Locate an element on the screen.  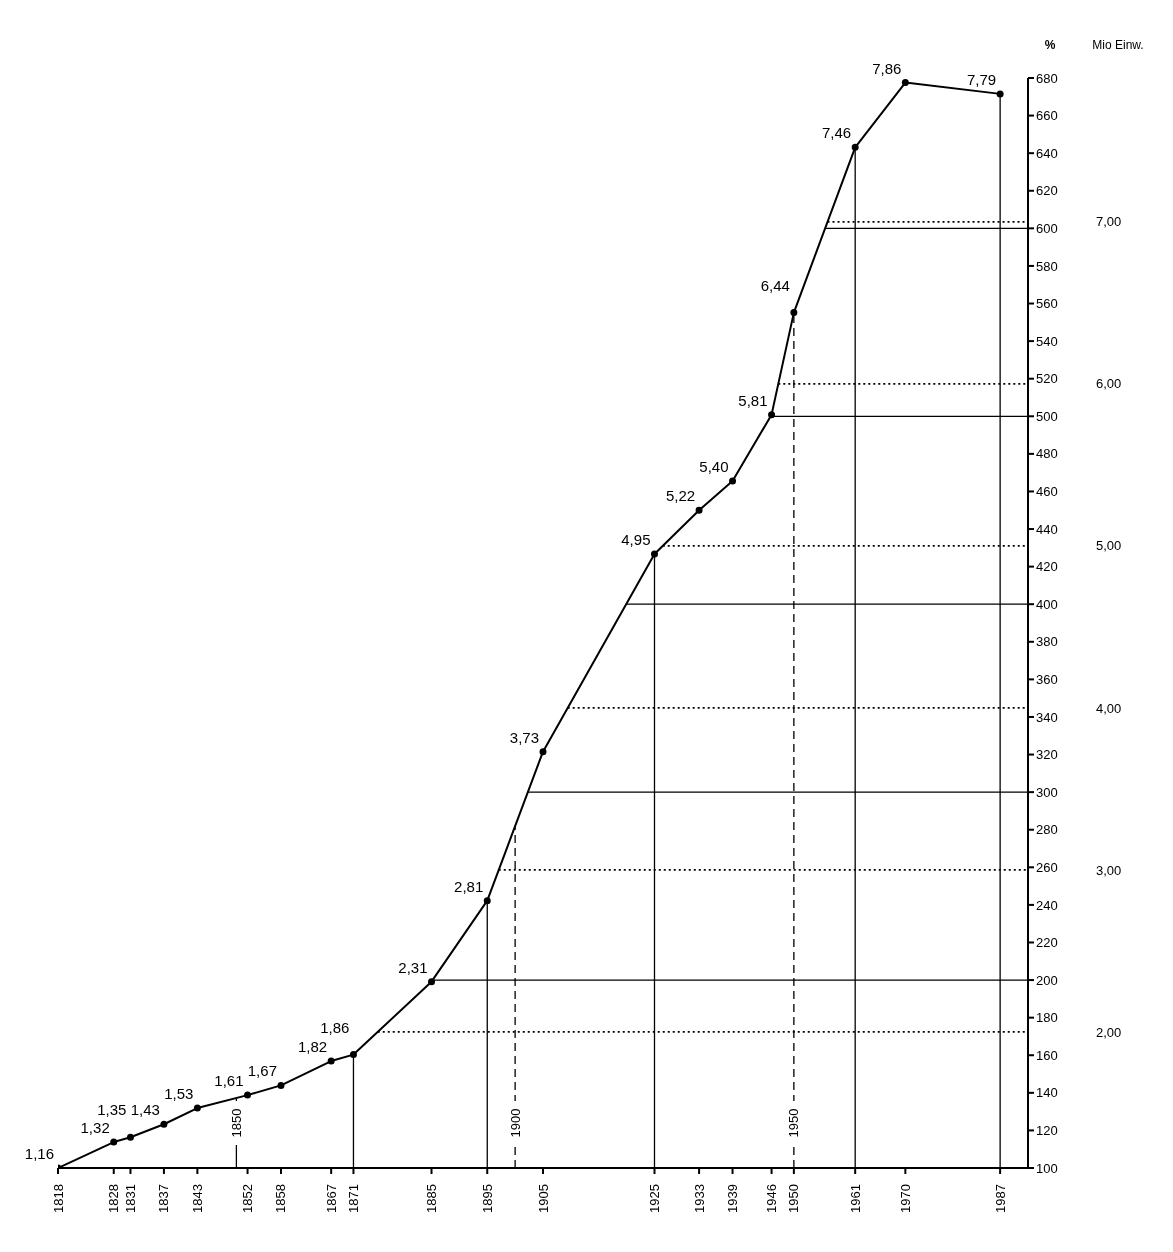
y-axis-title: % is located at coordinates (1050, 45).